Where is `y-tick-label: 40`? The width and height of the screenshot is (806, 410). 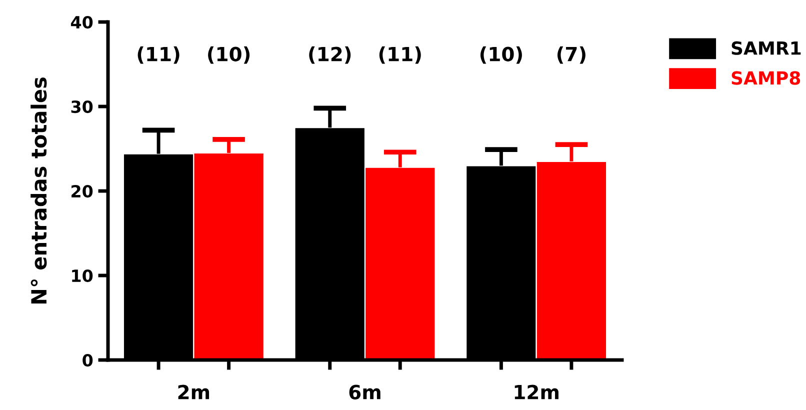
y-tick-label: 40 is located at coordinates (81, 22).